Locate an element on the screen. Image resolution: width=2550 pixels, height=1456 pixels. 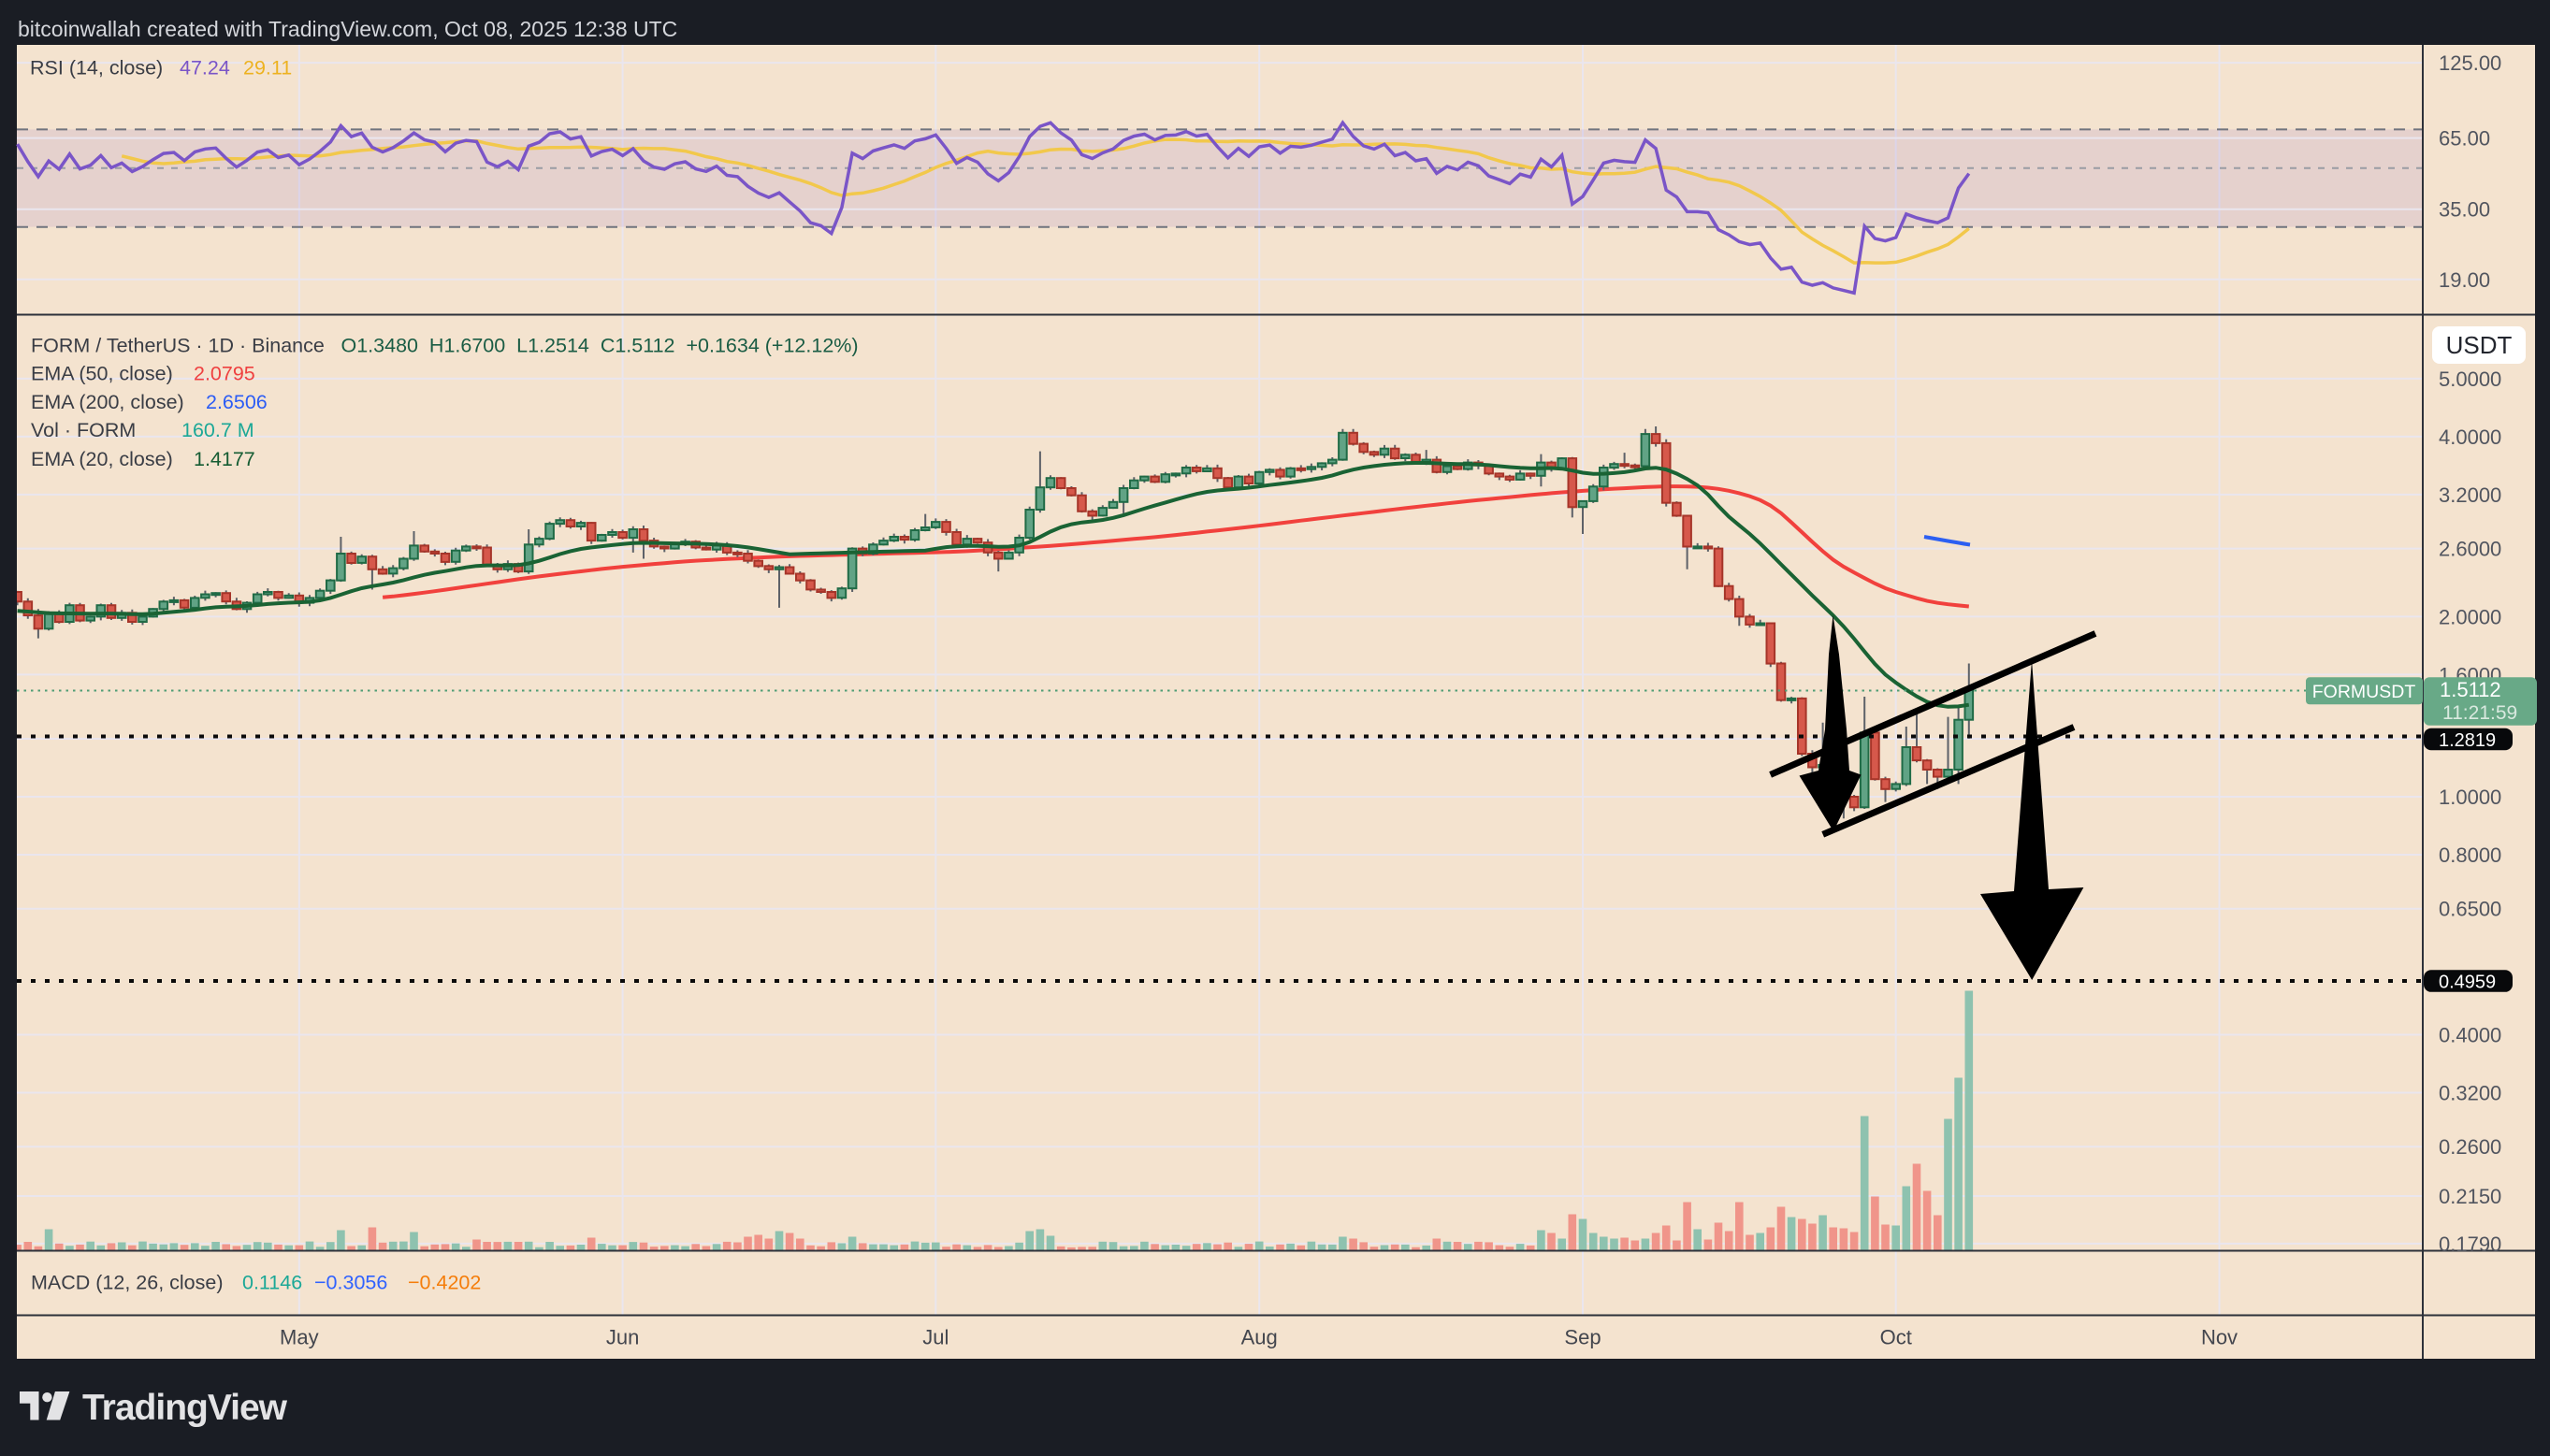
svg-text: 35.00 is located at coordinates (2464, 210).